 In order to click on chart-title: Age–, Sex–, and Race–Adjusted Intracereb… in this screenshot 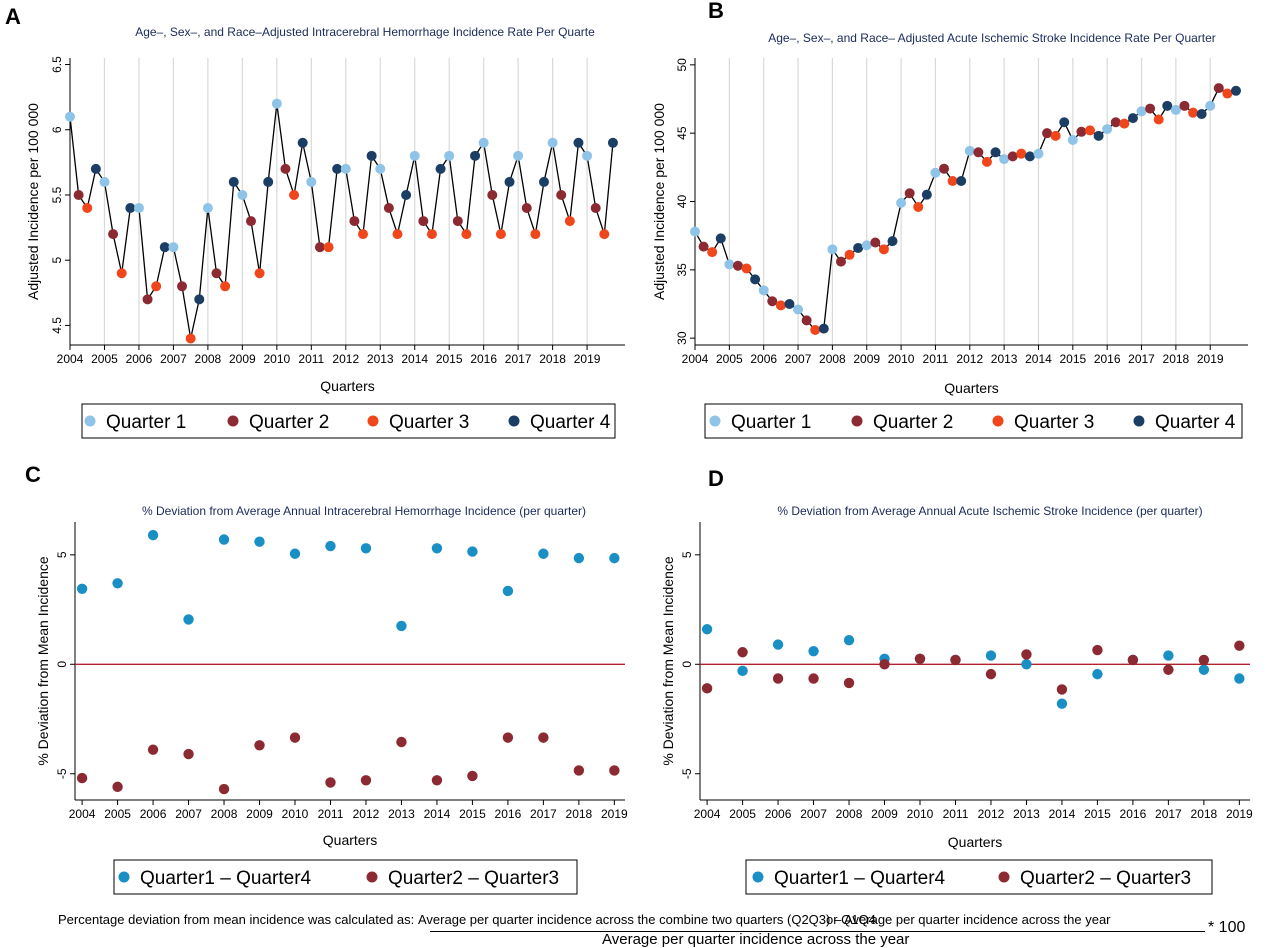, I will do `click(365, 32)`.